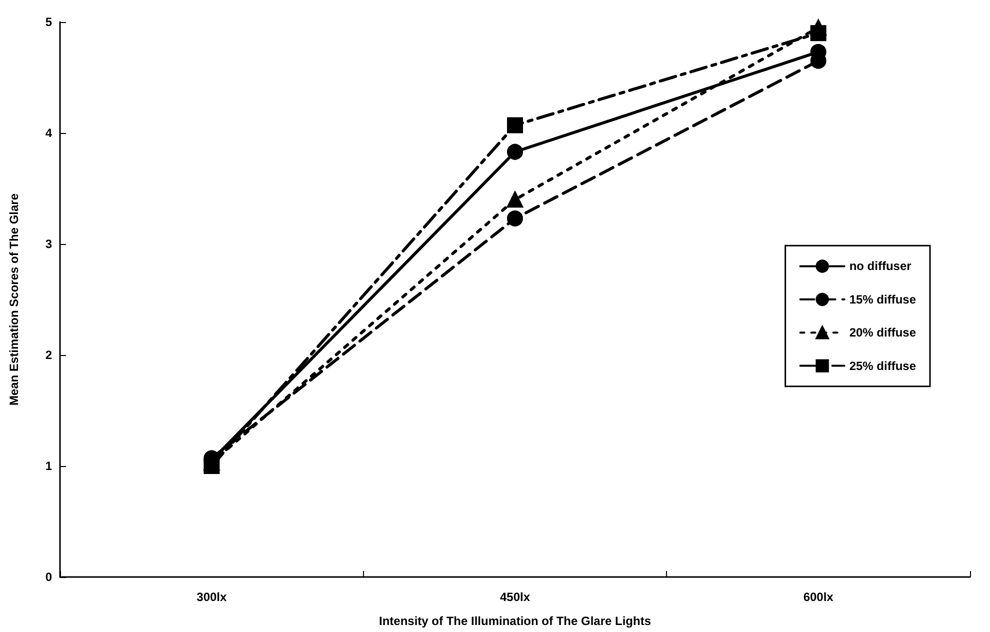 The image size is (990, 632). I want to click on y-tick-label: 2, so click(48, 355).